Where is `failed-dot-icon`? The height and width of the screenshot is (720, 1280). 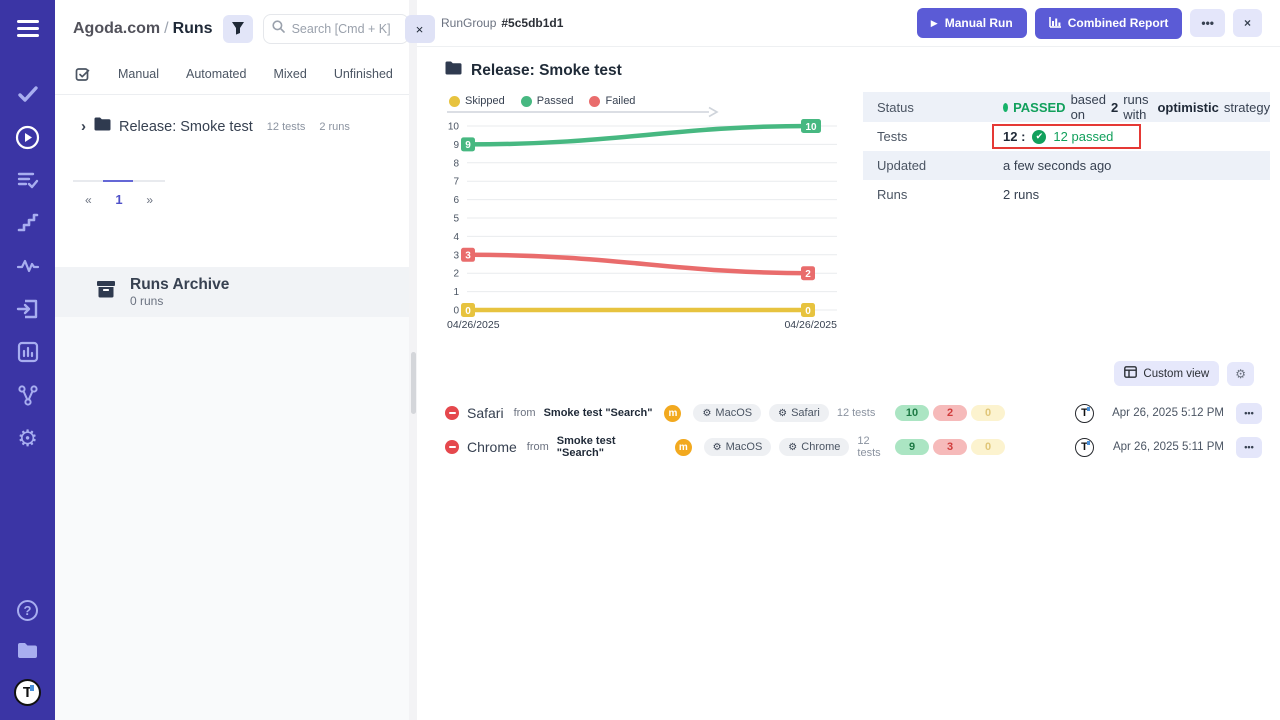
failed-dot-icon is located at coordinates (595, 101).